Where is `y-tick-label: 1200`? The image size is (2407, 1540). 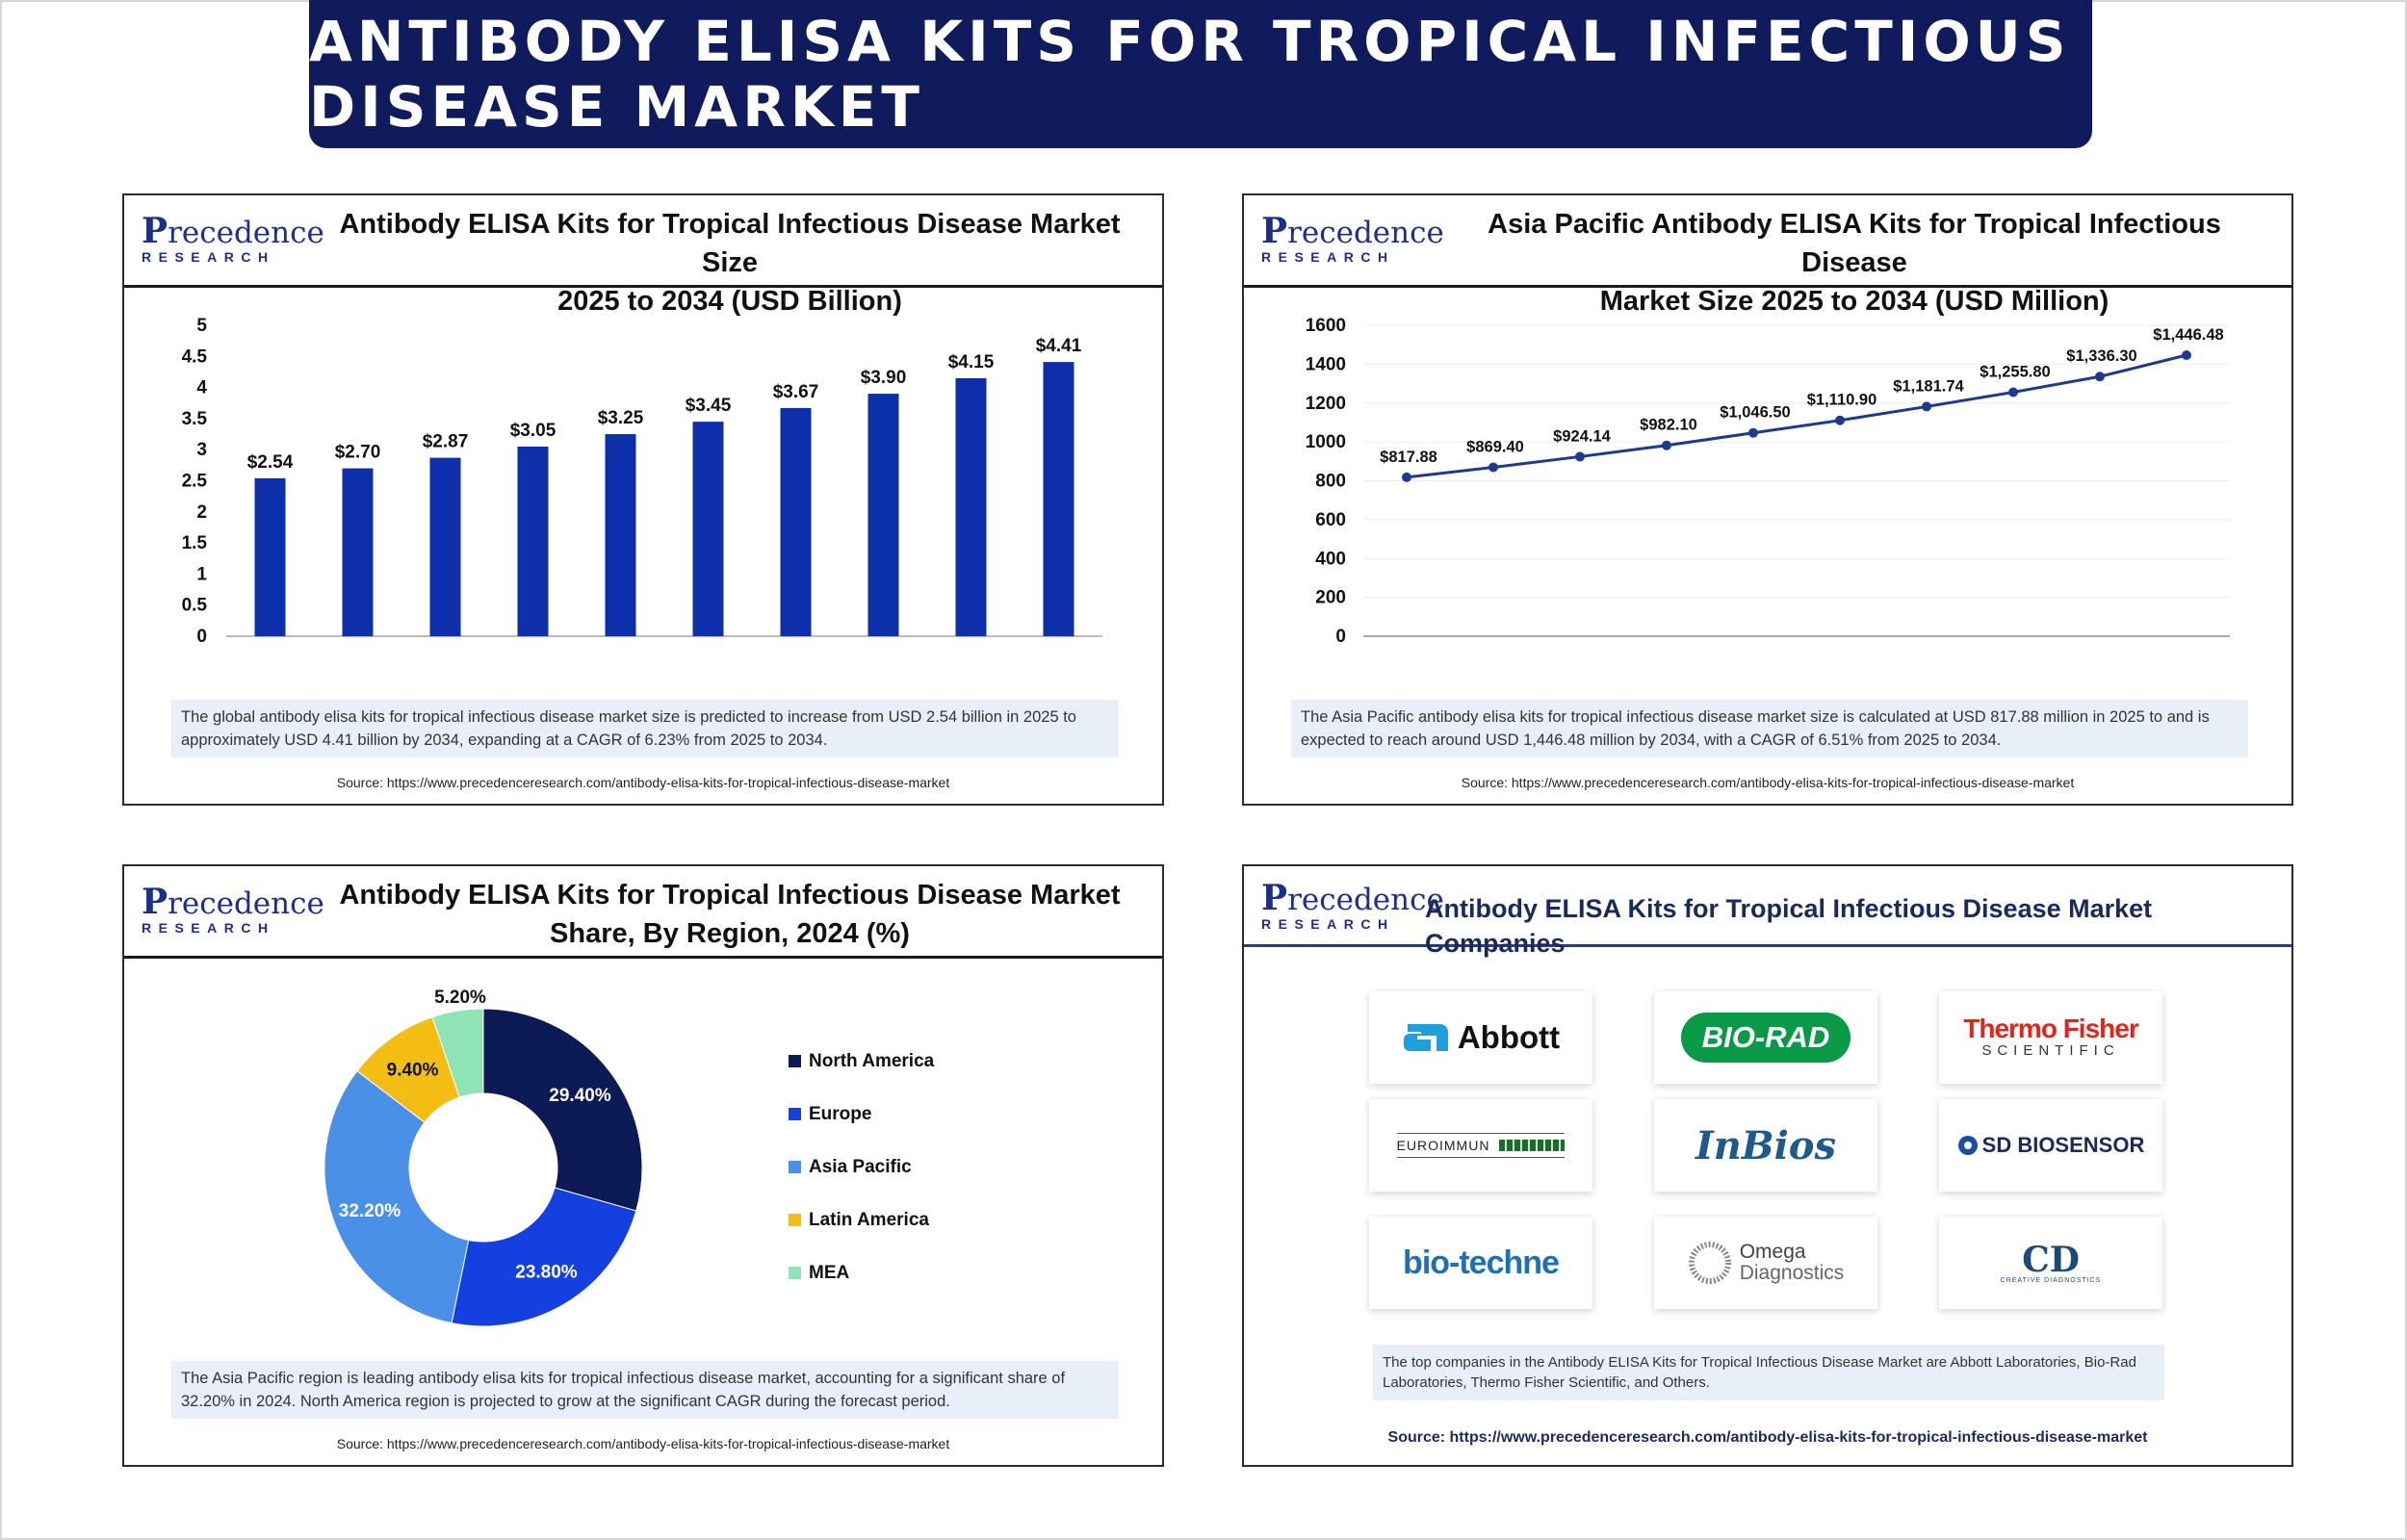 y-tick-label: 1200 is located at coordinates (1326, 404).